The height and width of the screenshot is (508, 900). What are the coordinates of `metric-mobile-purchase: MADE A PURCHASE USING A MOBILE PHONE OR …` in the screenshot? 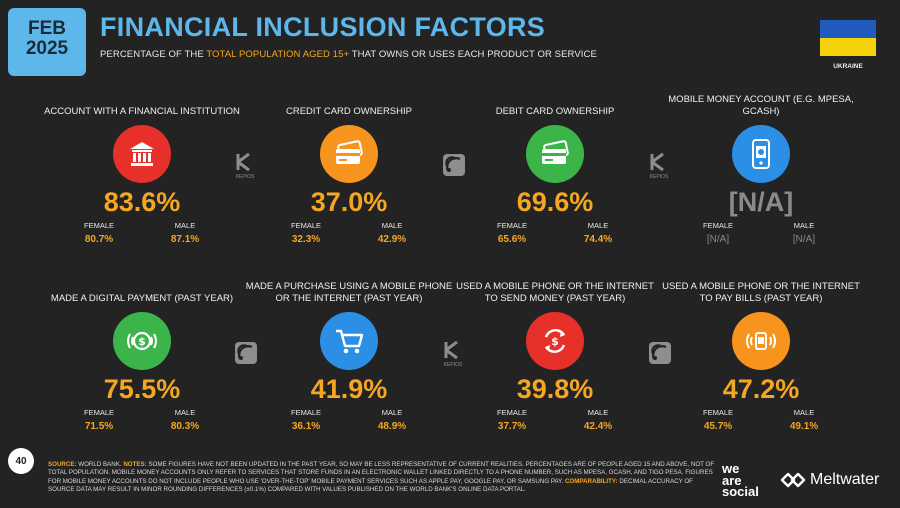 It's located at (349, 356).